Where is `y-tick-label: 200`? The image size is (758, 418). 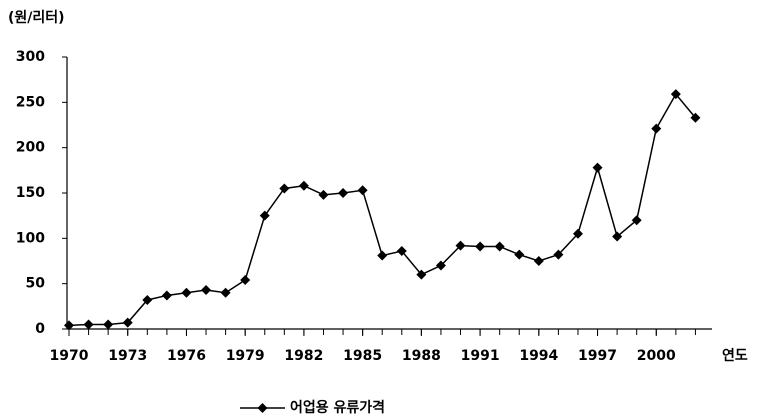
y-tick-label: 200 is located at coordinates (30, 148).